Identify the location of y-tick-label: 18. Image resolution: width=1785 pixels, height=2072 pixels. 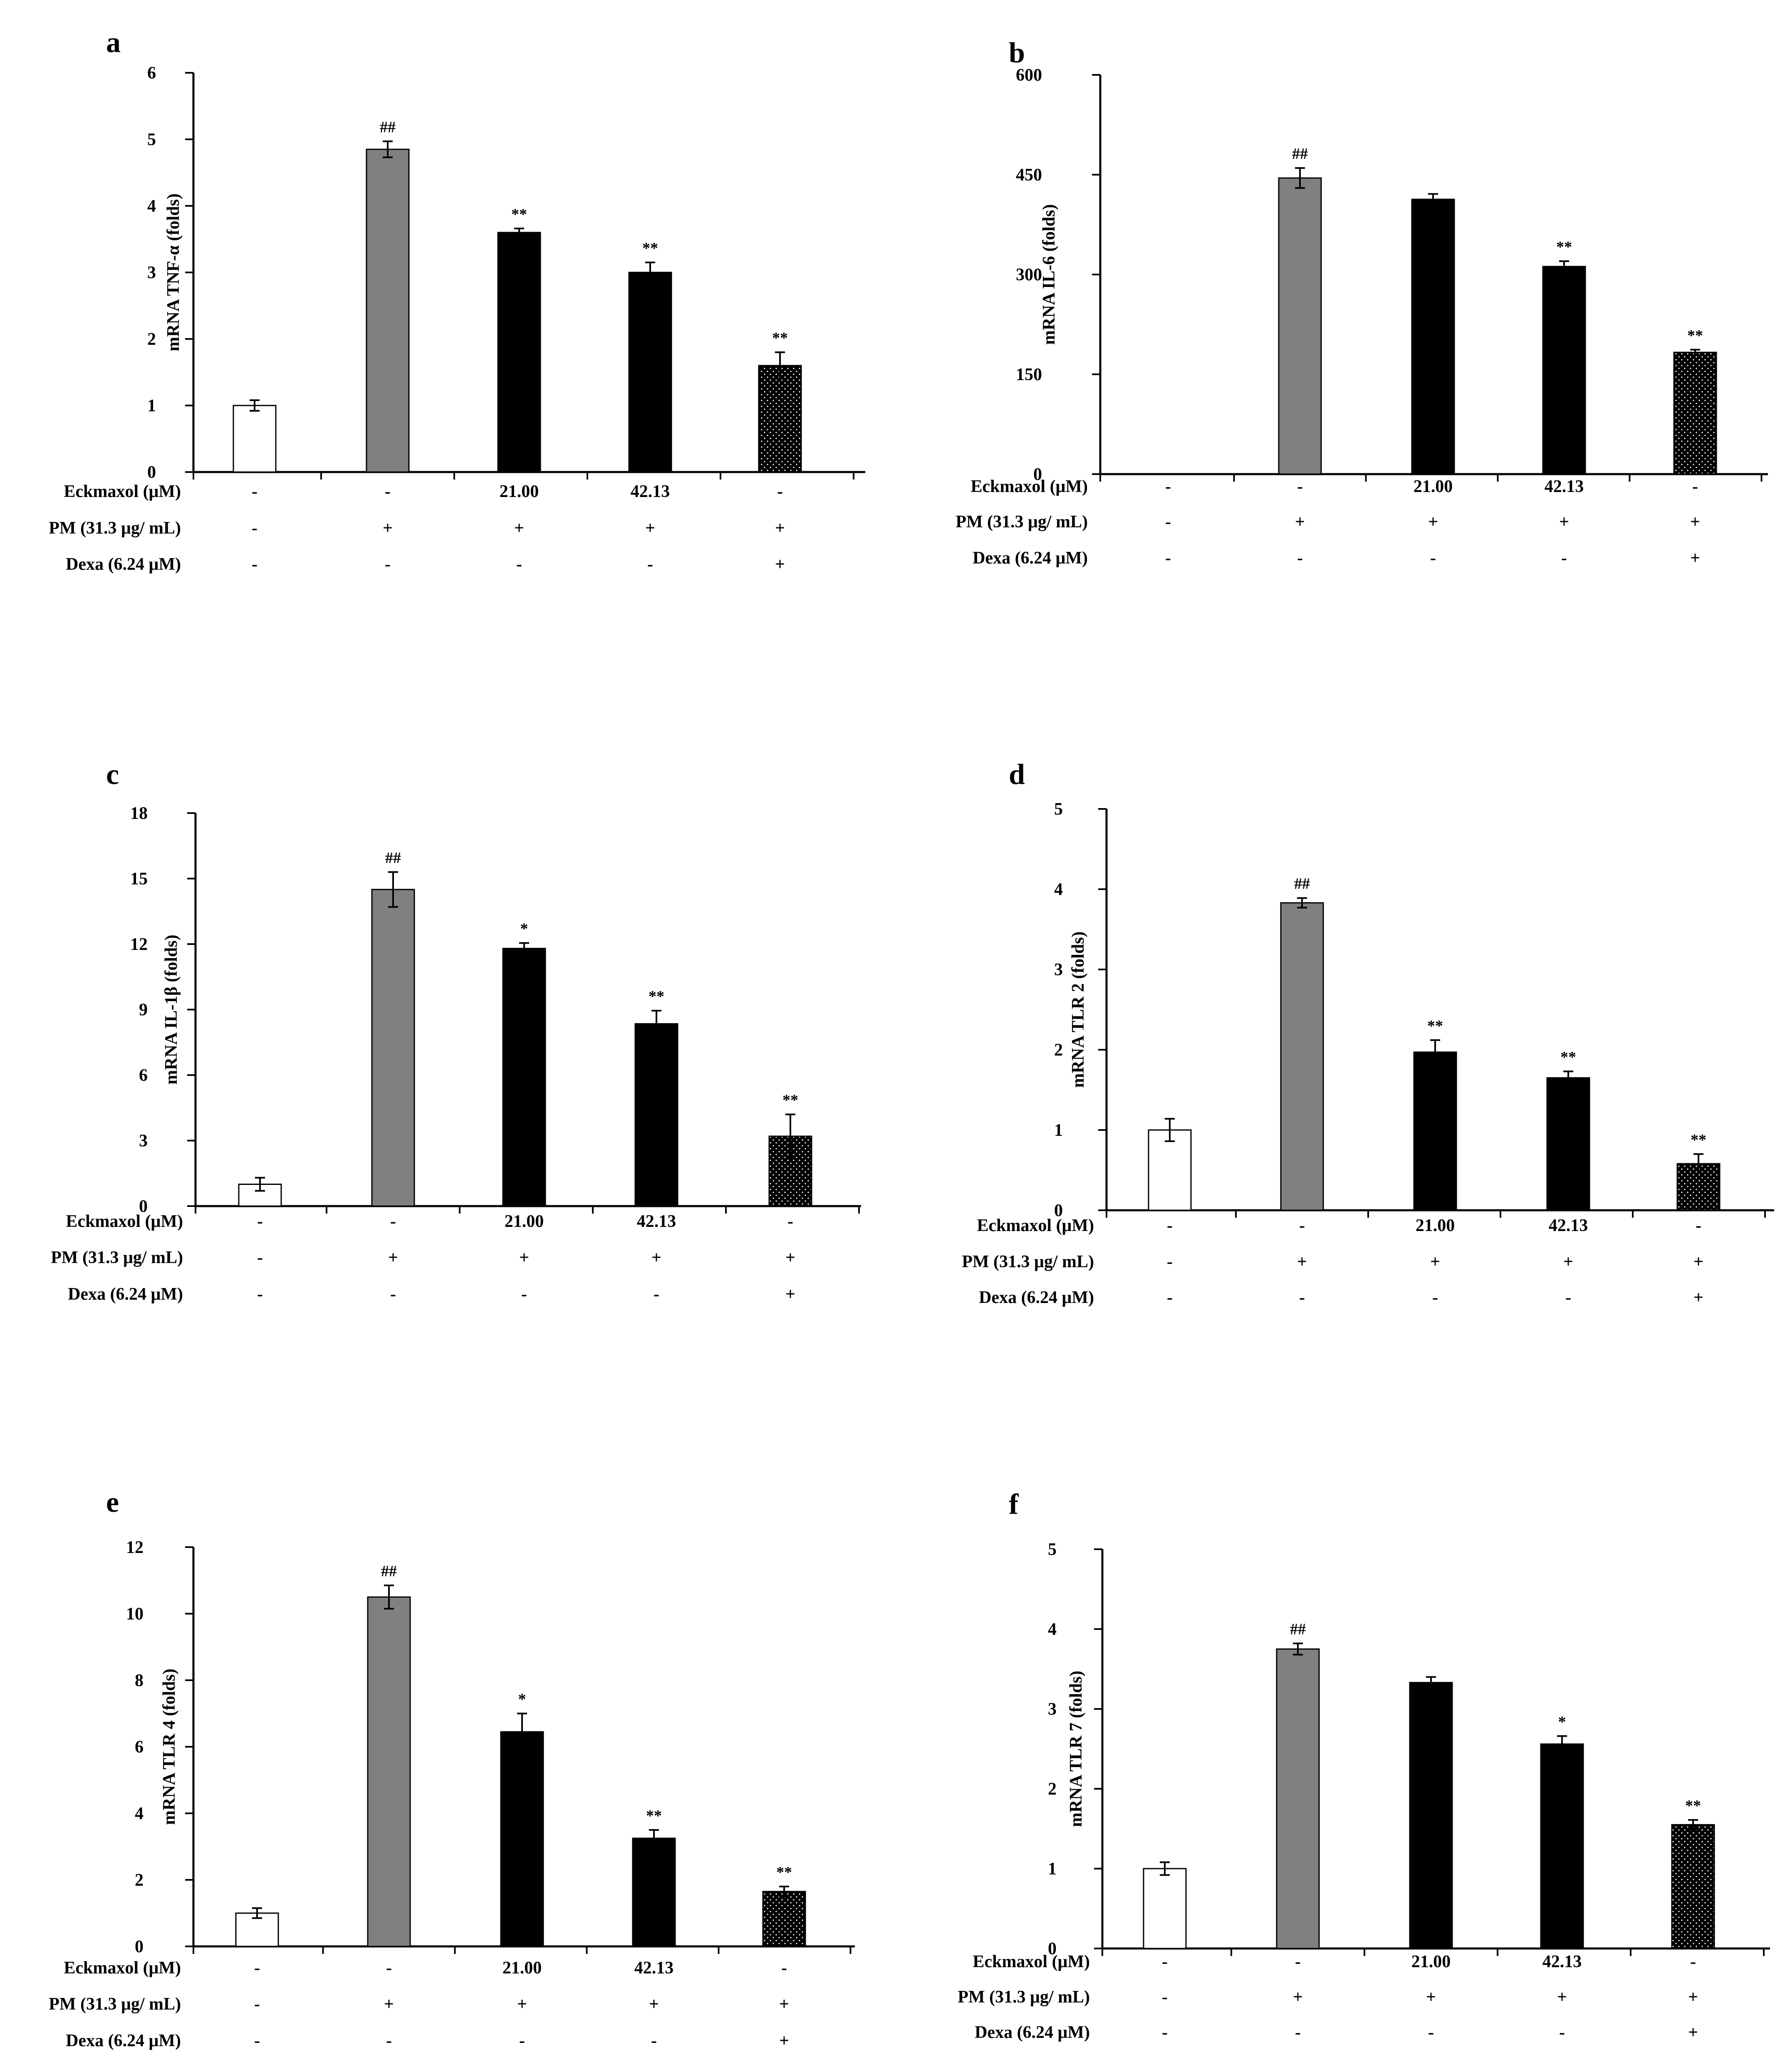
(139, 813).